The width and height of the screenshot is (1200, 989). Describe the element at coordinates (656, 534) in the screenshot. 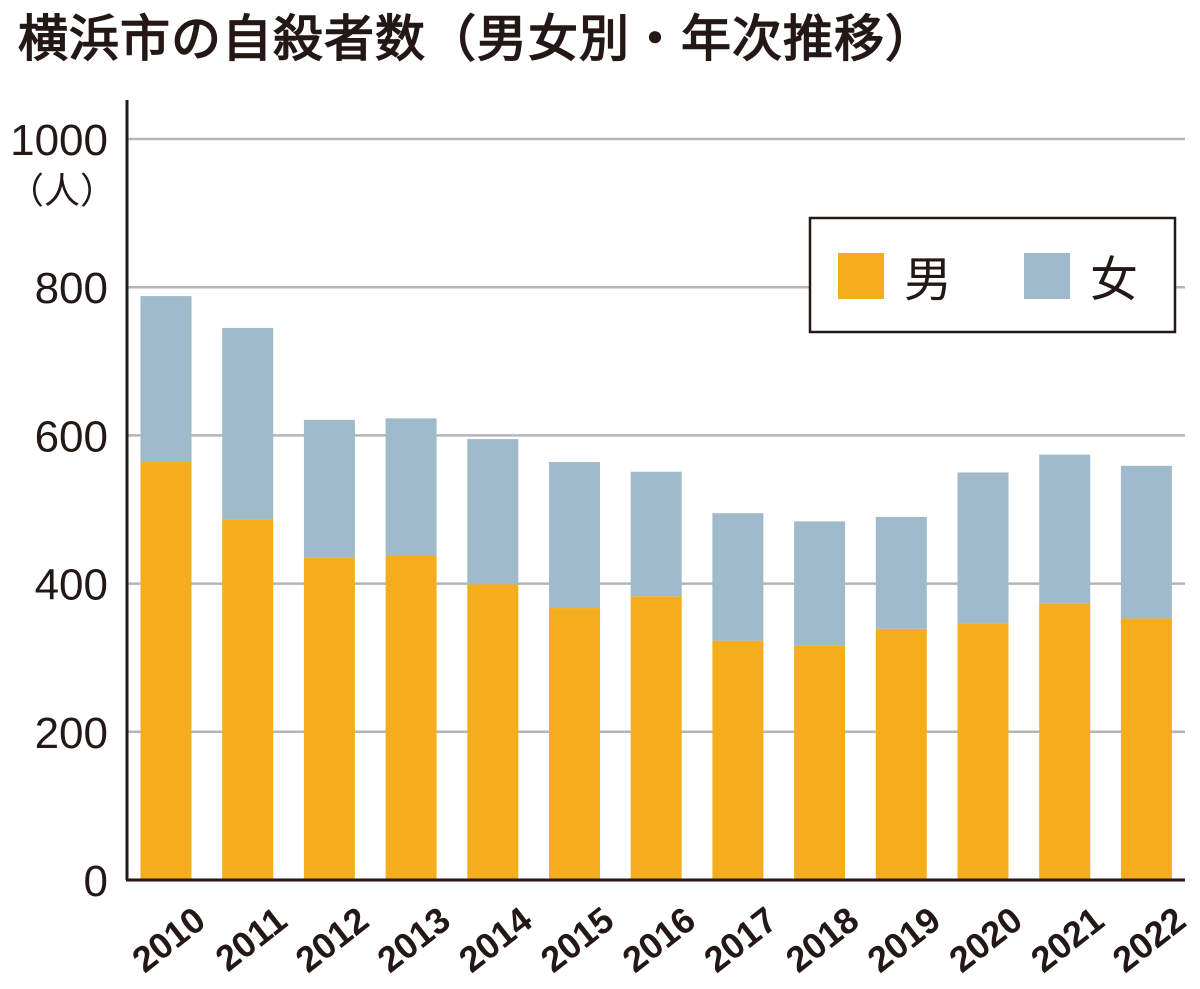

I see `bar-female-2016` at that location.